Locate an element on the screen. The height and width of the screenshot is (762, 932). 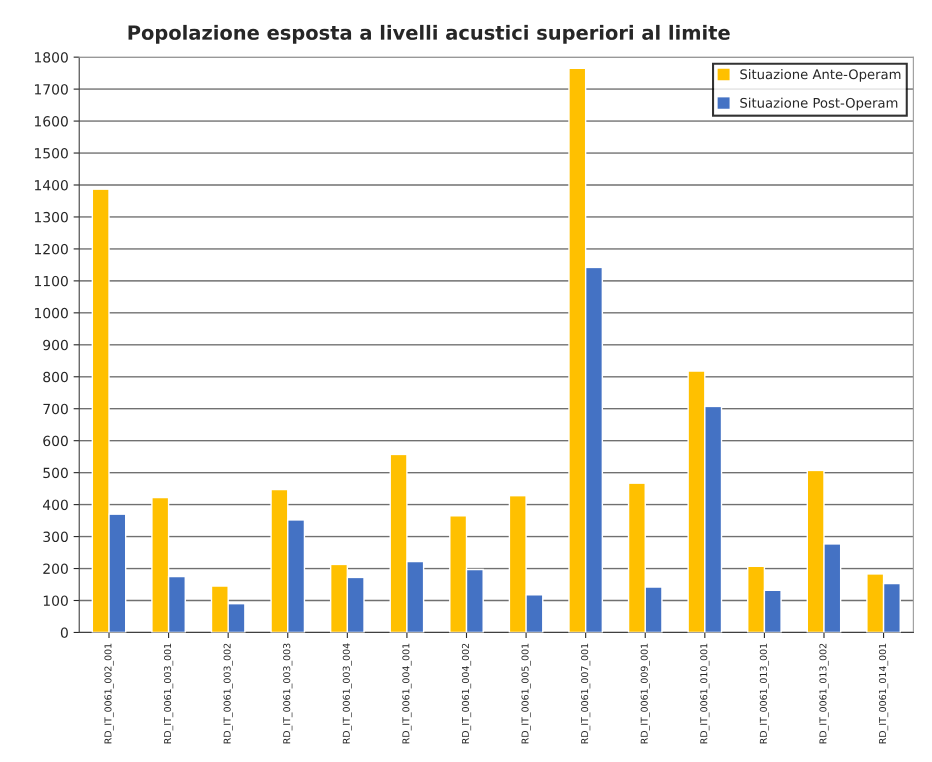
y-tick-label: 500 is located at coordinates (55, 473).